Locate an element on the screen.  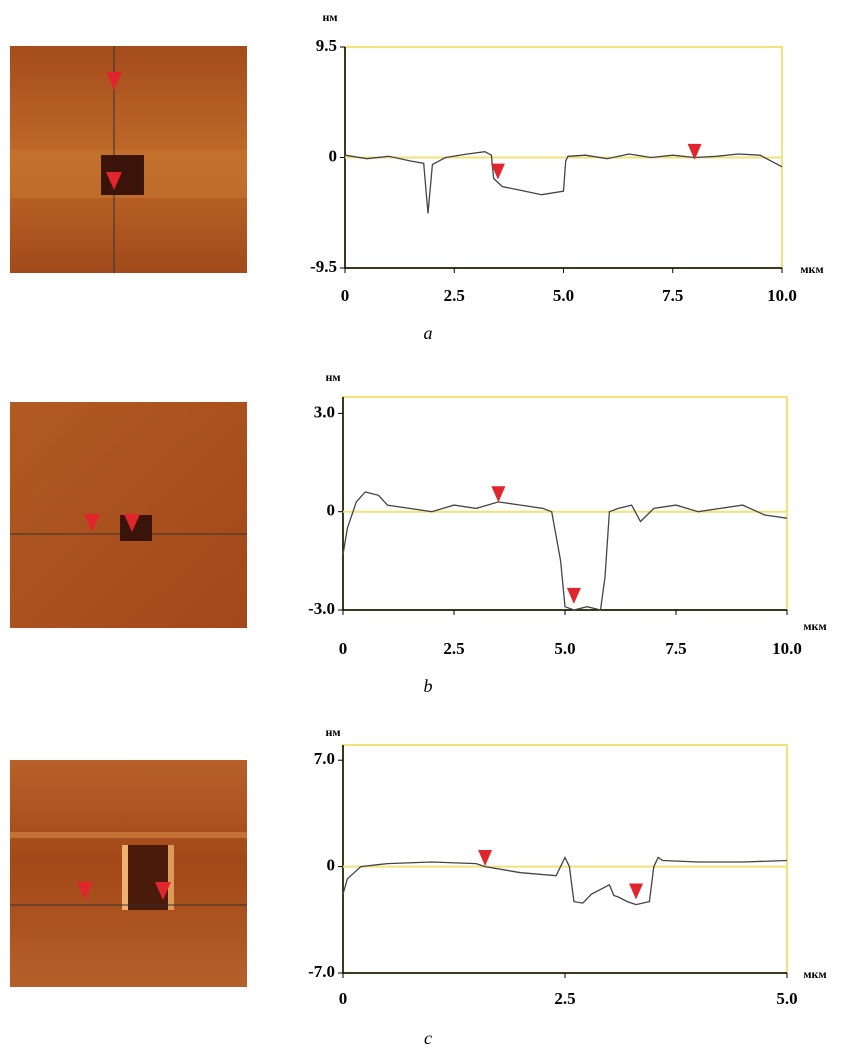
y-tick-label: -3.0 is located at coordinates (321, 608).